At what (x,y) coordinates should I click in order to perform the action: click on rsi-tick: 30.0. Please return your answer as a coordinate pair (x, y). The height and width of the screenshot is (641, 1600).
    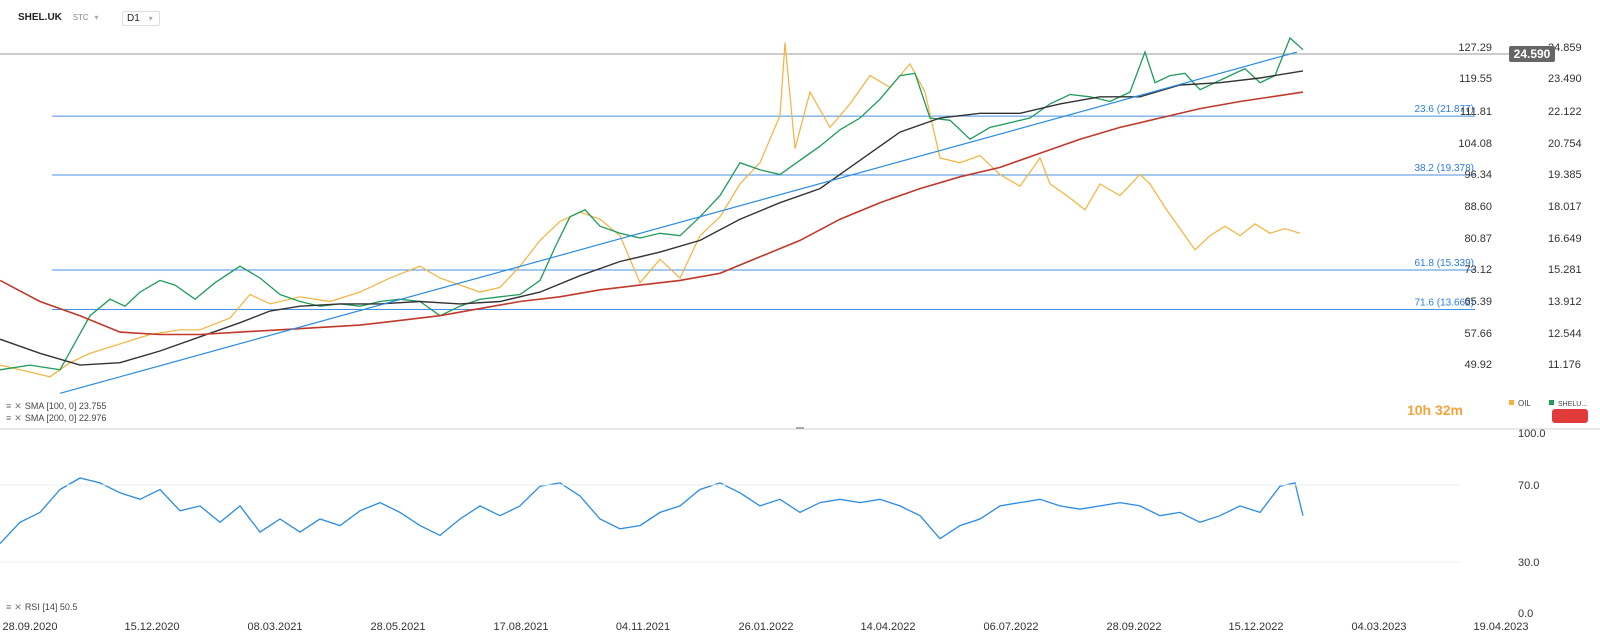
    Looking at the image, I should click on (1528, 563).